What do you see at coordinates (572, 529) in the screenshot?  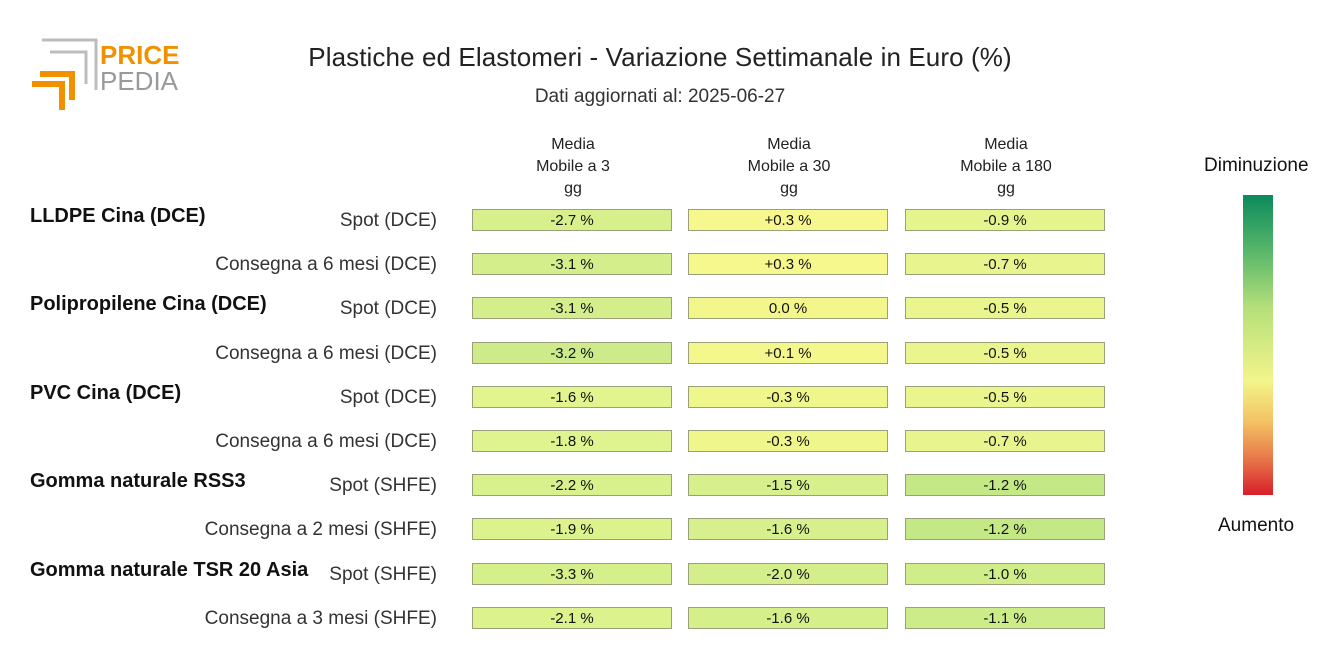 I see `value-cell: -1.9 %` at bounding box center [572, 529].